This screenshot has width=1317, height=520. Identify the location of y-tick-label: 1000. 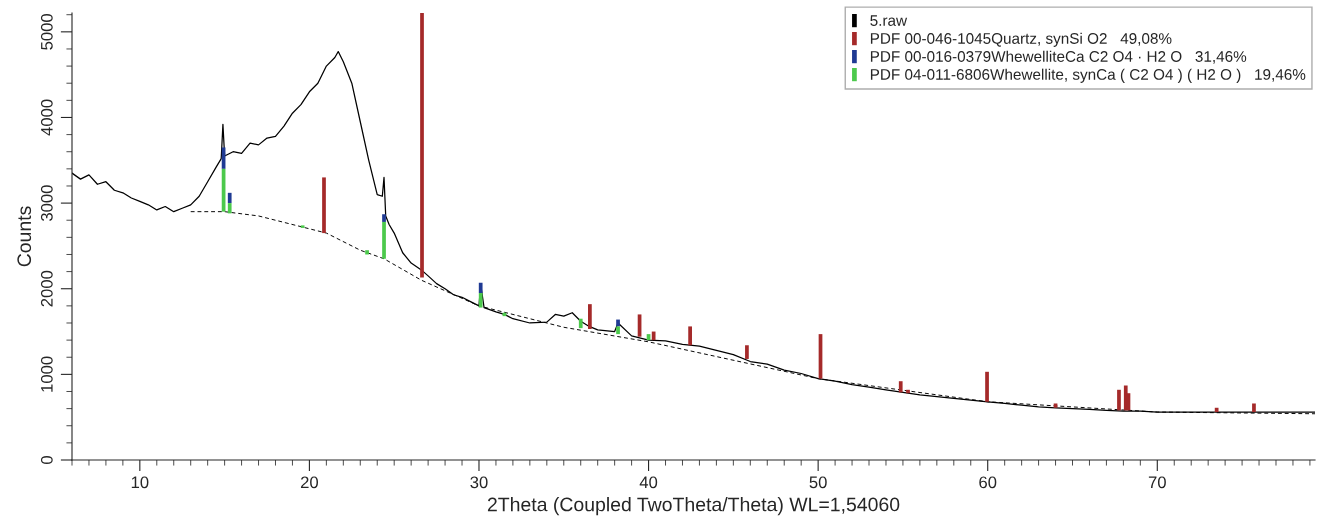
(46, 374).